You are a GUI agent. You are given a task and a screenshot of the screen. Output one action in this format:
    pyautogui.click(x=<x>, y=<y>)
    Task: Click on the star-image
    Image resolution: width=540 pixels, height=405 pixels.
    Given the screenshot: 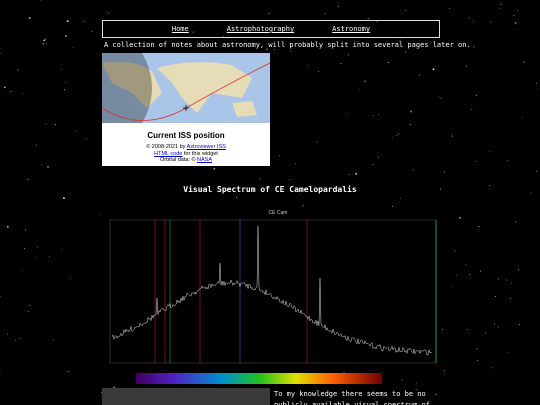 What is the action you would take?
    pyautogui.click(x=186, y=396)
    